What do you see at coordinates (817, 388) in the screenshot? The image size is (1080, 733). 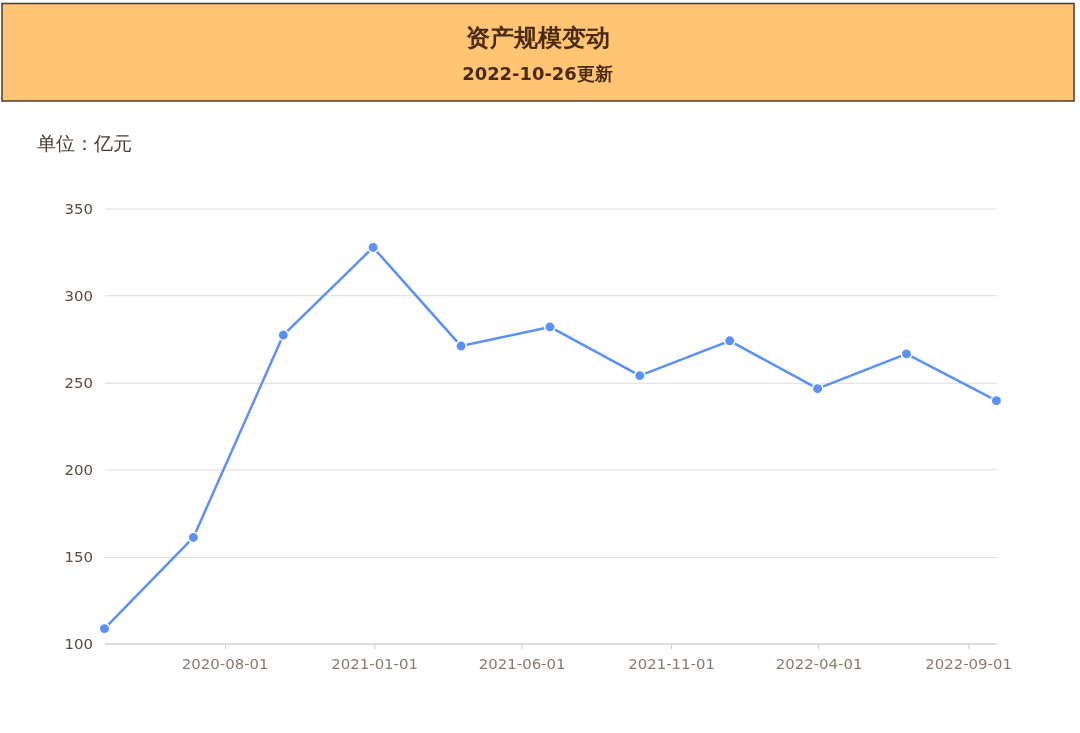 I see `point` at bounding box center [817, 388].